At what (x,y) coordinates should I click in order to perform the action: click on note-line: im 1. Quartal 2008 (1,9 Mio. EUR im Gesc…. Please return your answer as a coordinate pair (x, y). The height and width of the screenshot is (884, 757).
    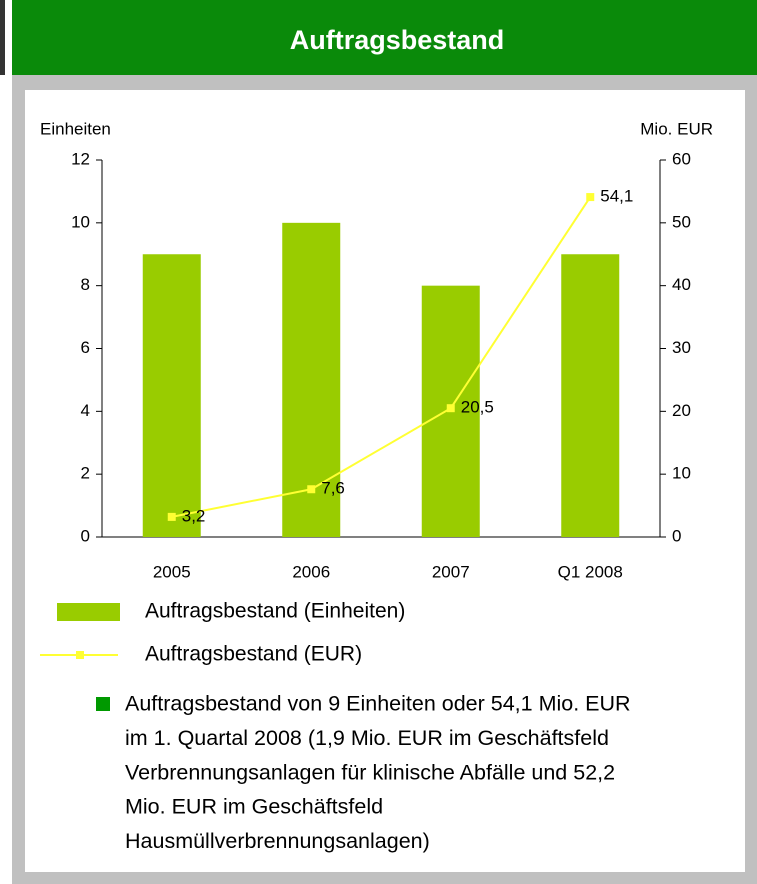
    Looking at the image, I should click on (367, 738).